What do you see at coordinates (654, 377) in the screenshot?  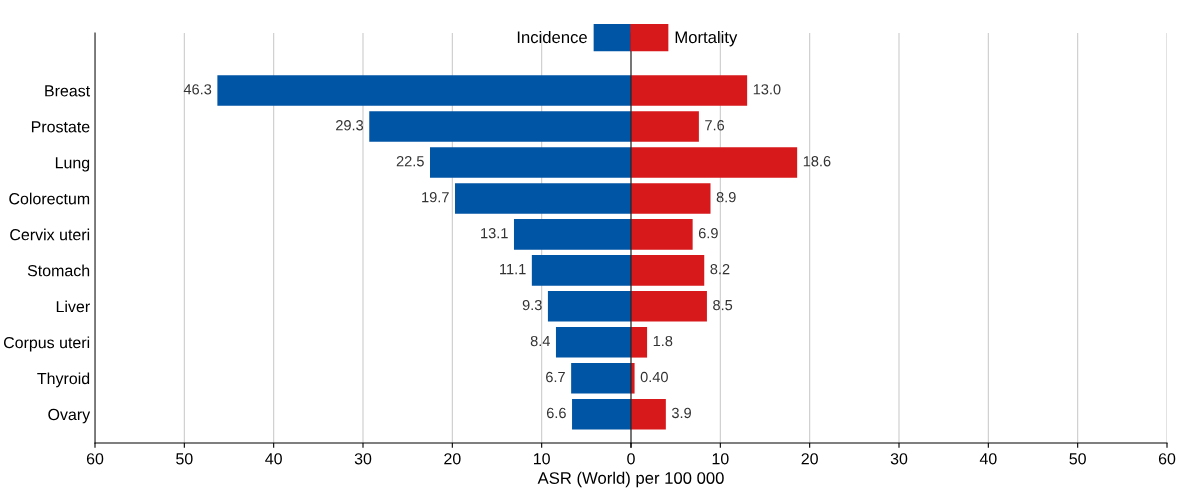 I see `data-label: 0.40` at bounding box center [654, 377].